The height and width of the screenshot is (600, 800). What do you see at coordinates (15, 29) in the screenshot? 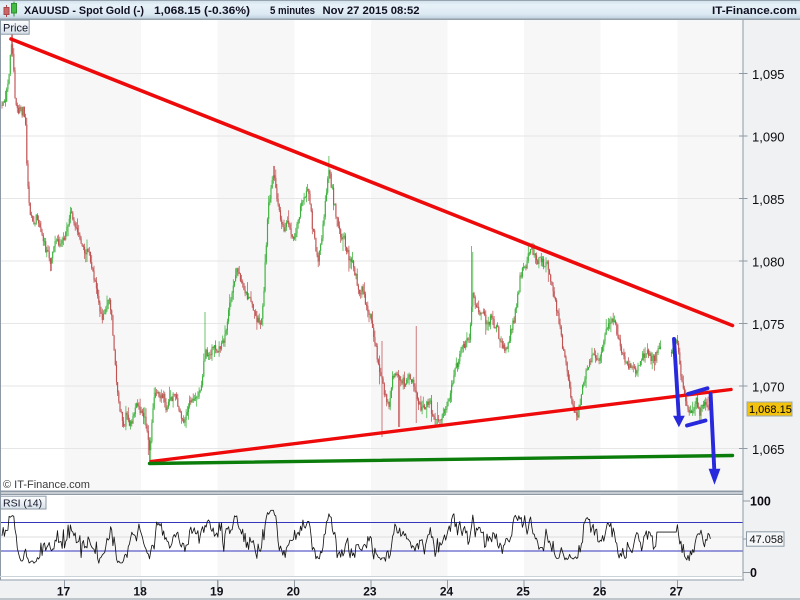
I see `svg-text: Price` at bounding box center [15, 29].